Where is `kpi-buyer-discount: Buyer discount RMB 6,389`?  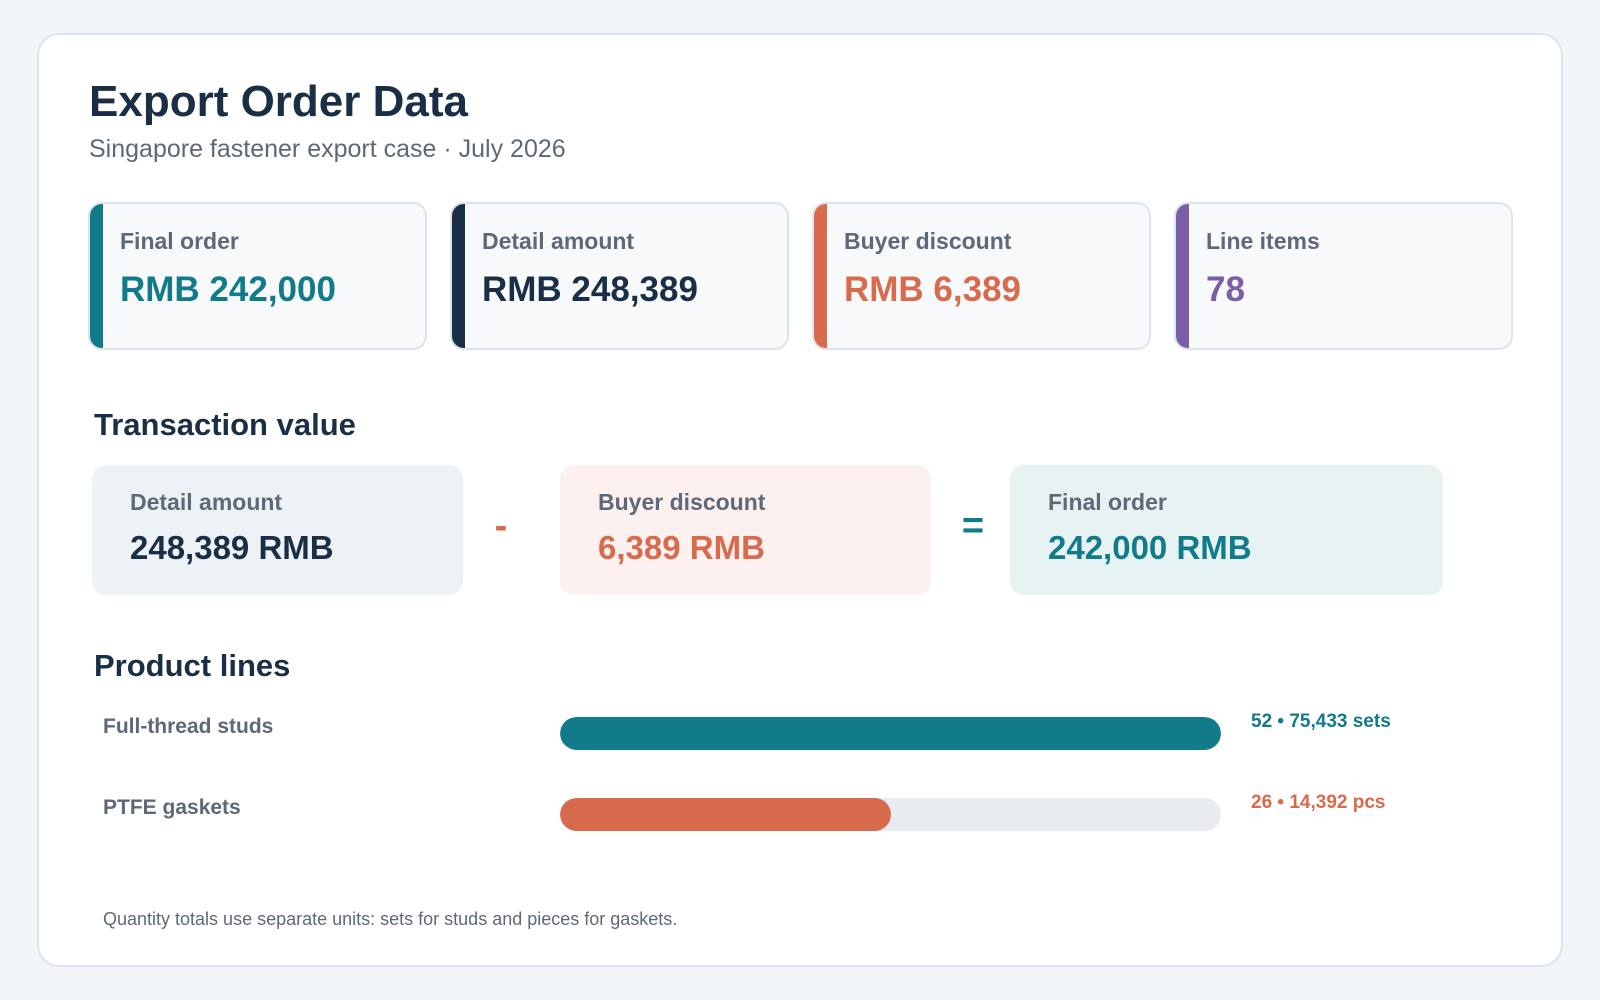
kpi-buyer-discount: Buyer discount RMB 6,389 is located at coordinates (981, 276).